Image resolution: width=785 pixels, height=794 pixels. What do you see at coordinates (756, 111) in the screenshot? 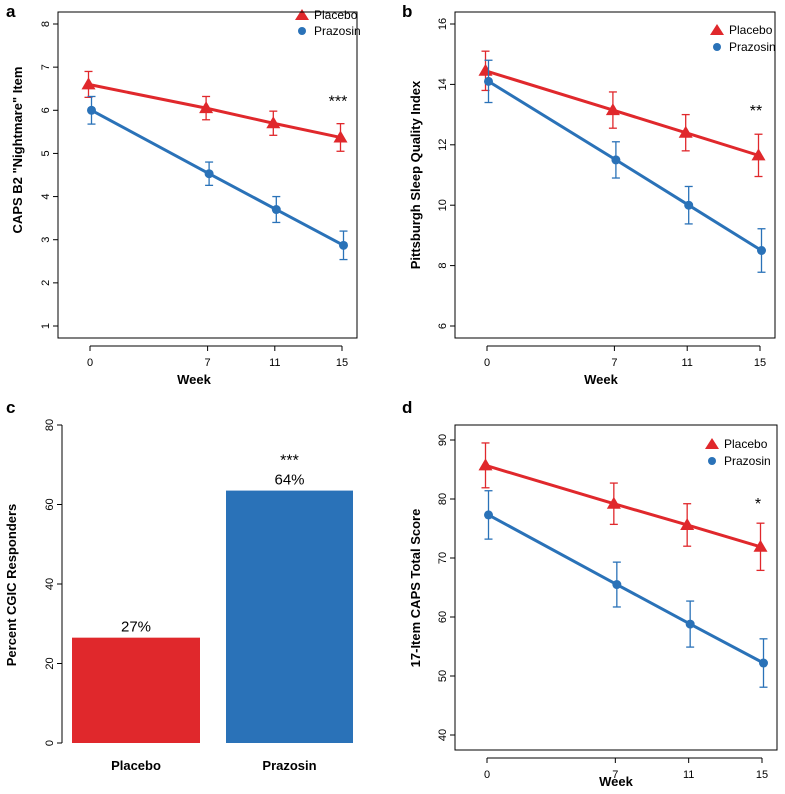
I see `panel-b-significance-label: **` at bounding box center [756, 111].